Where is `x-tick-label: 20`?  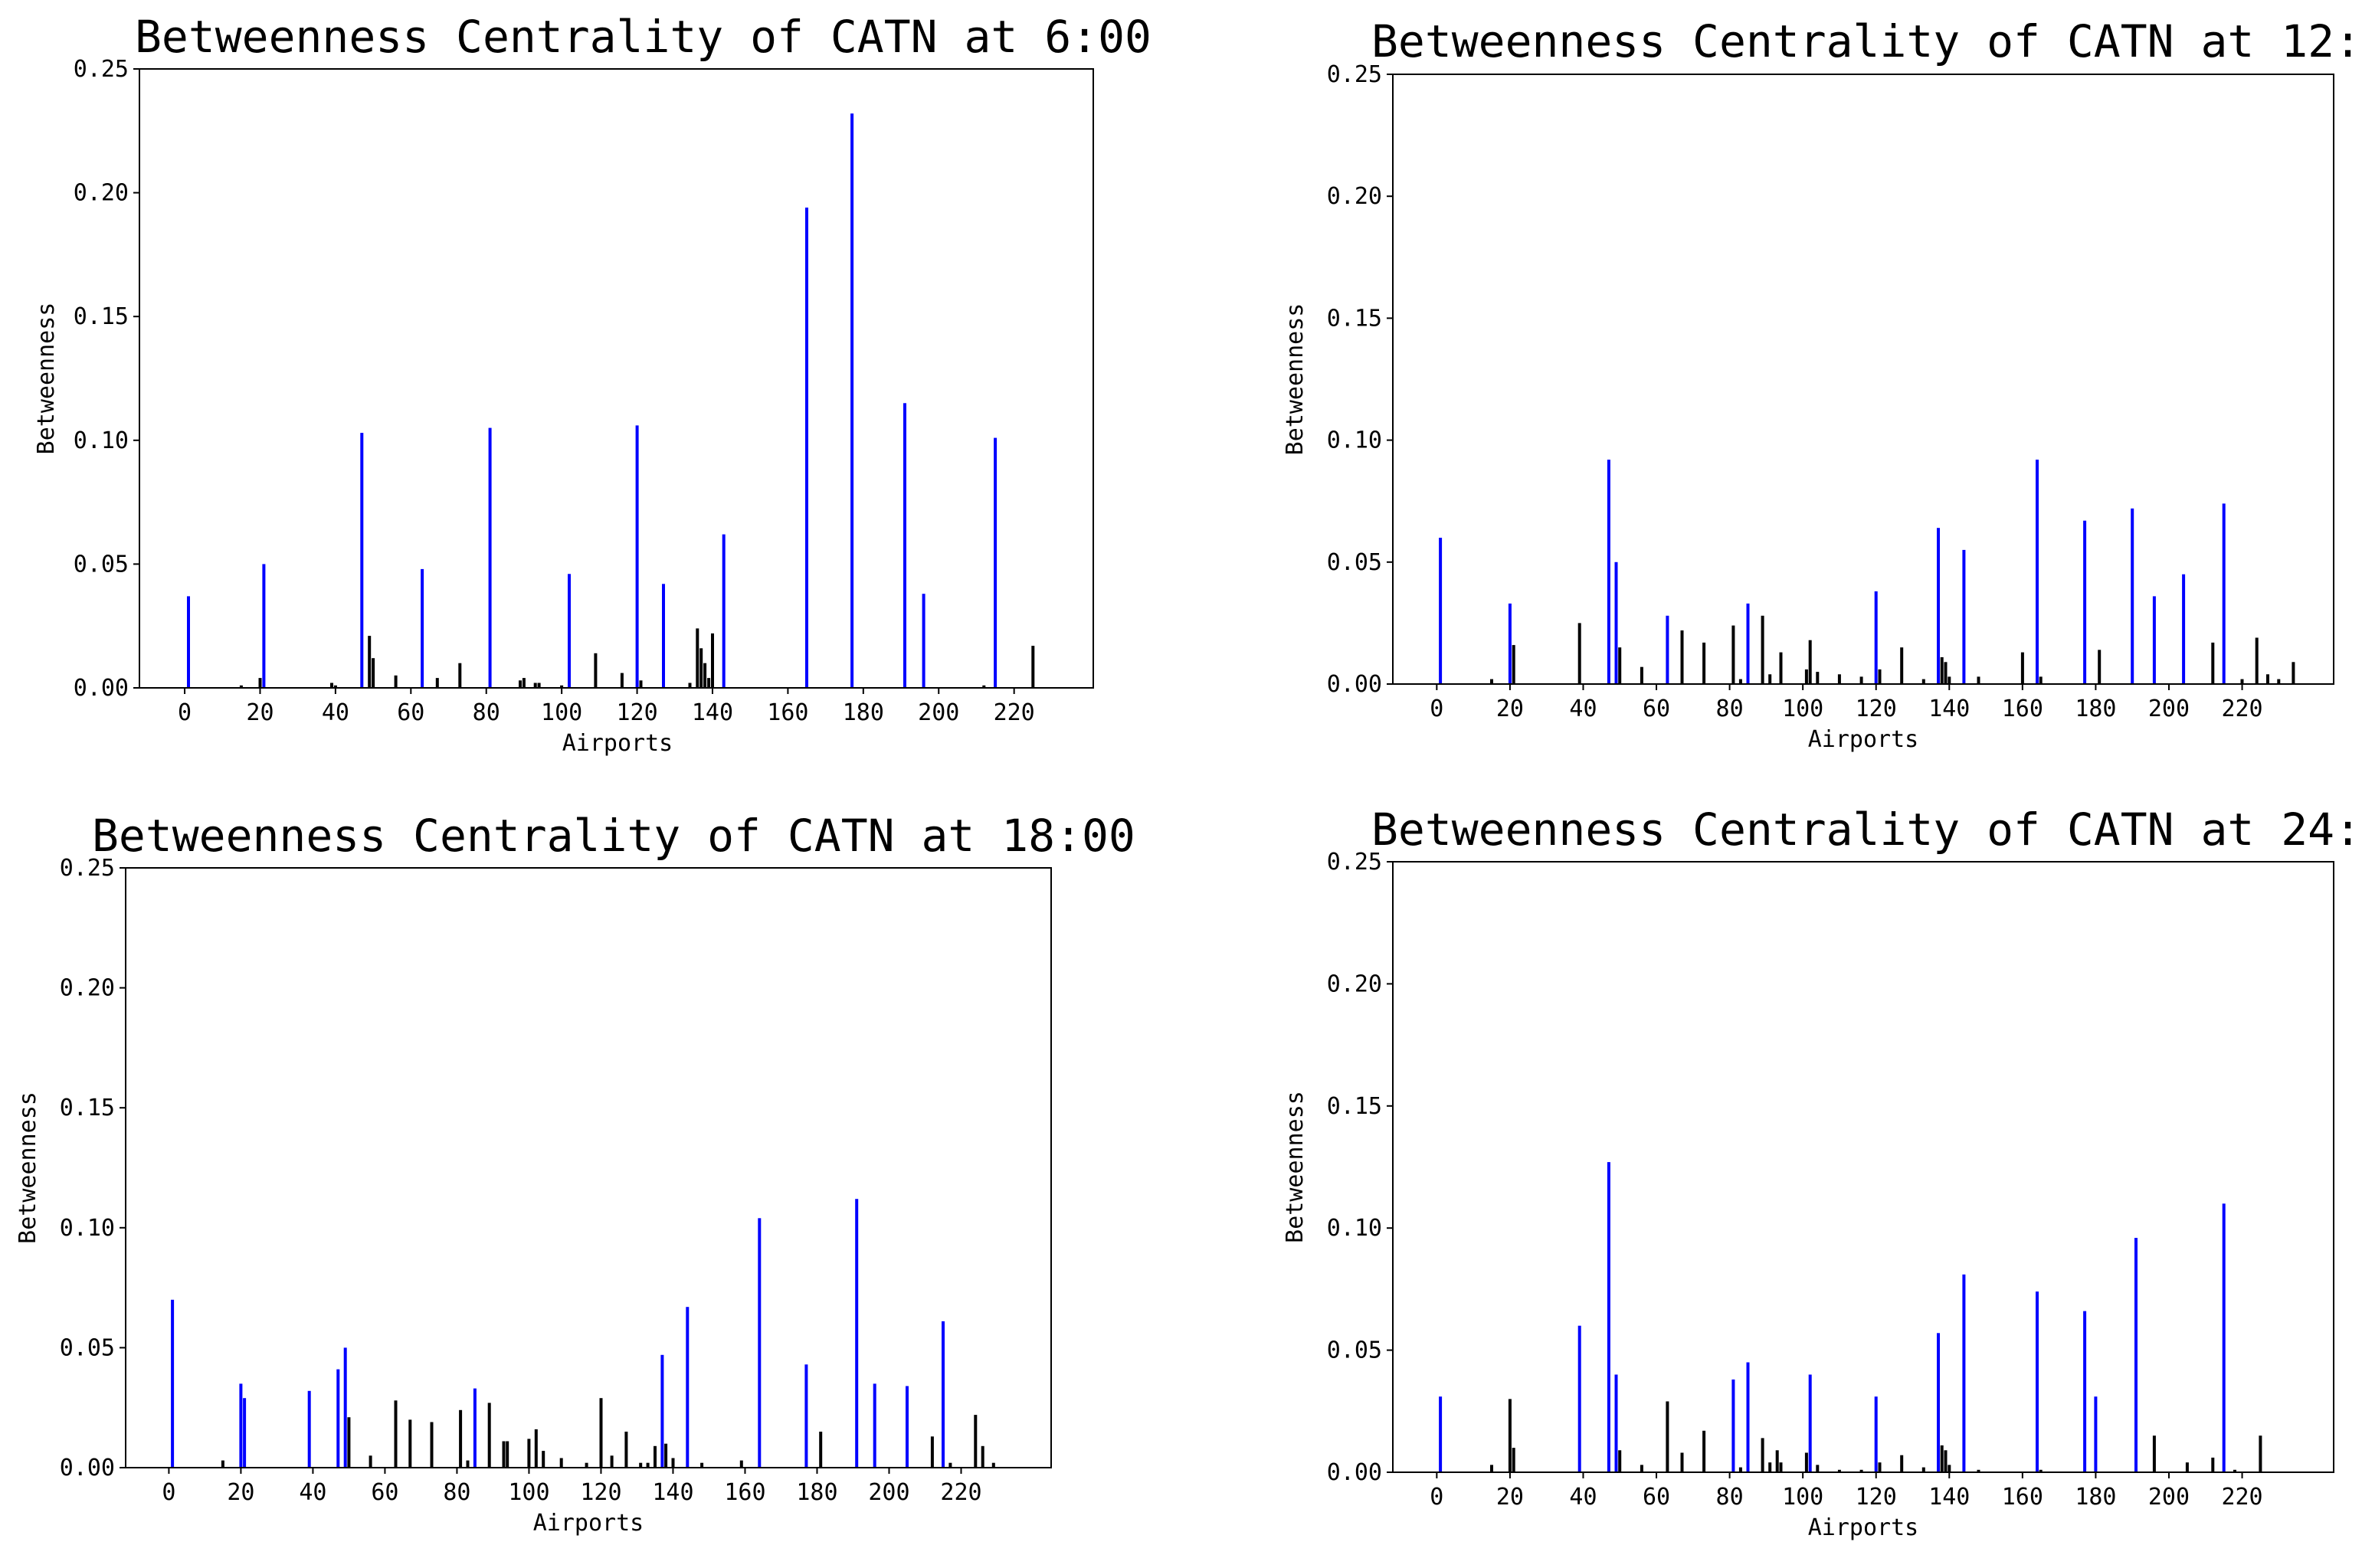 x-tick-label: 20 is located at coordinates (1510, 1497).